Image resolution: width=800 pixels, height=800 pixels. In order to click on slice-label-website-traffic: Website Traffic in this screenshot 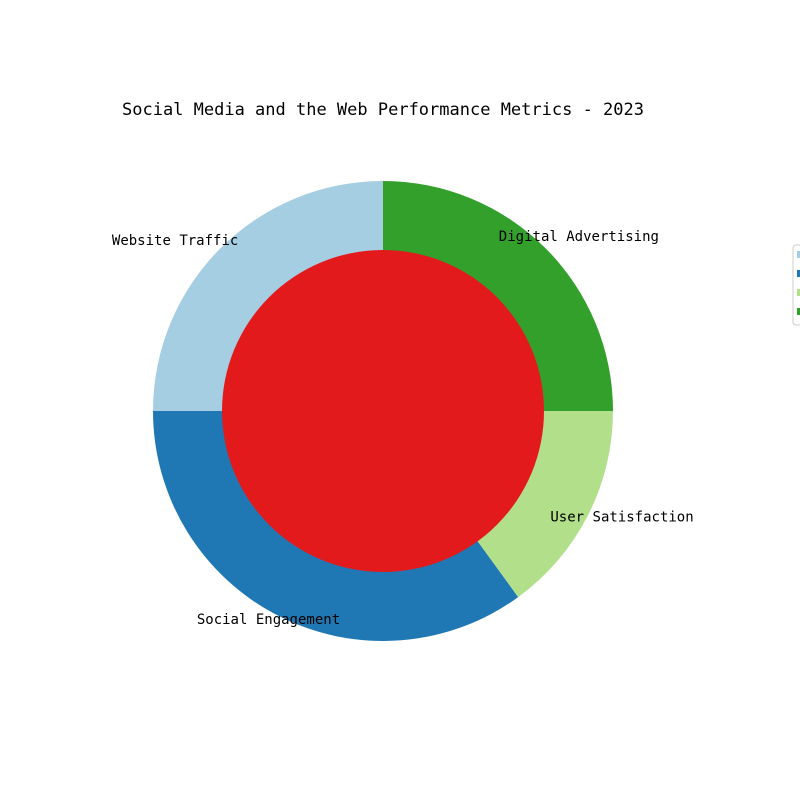, I will do `click(175, 241)`.